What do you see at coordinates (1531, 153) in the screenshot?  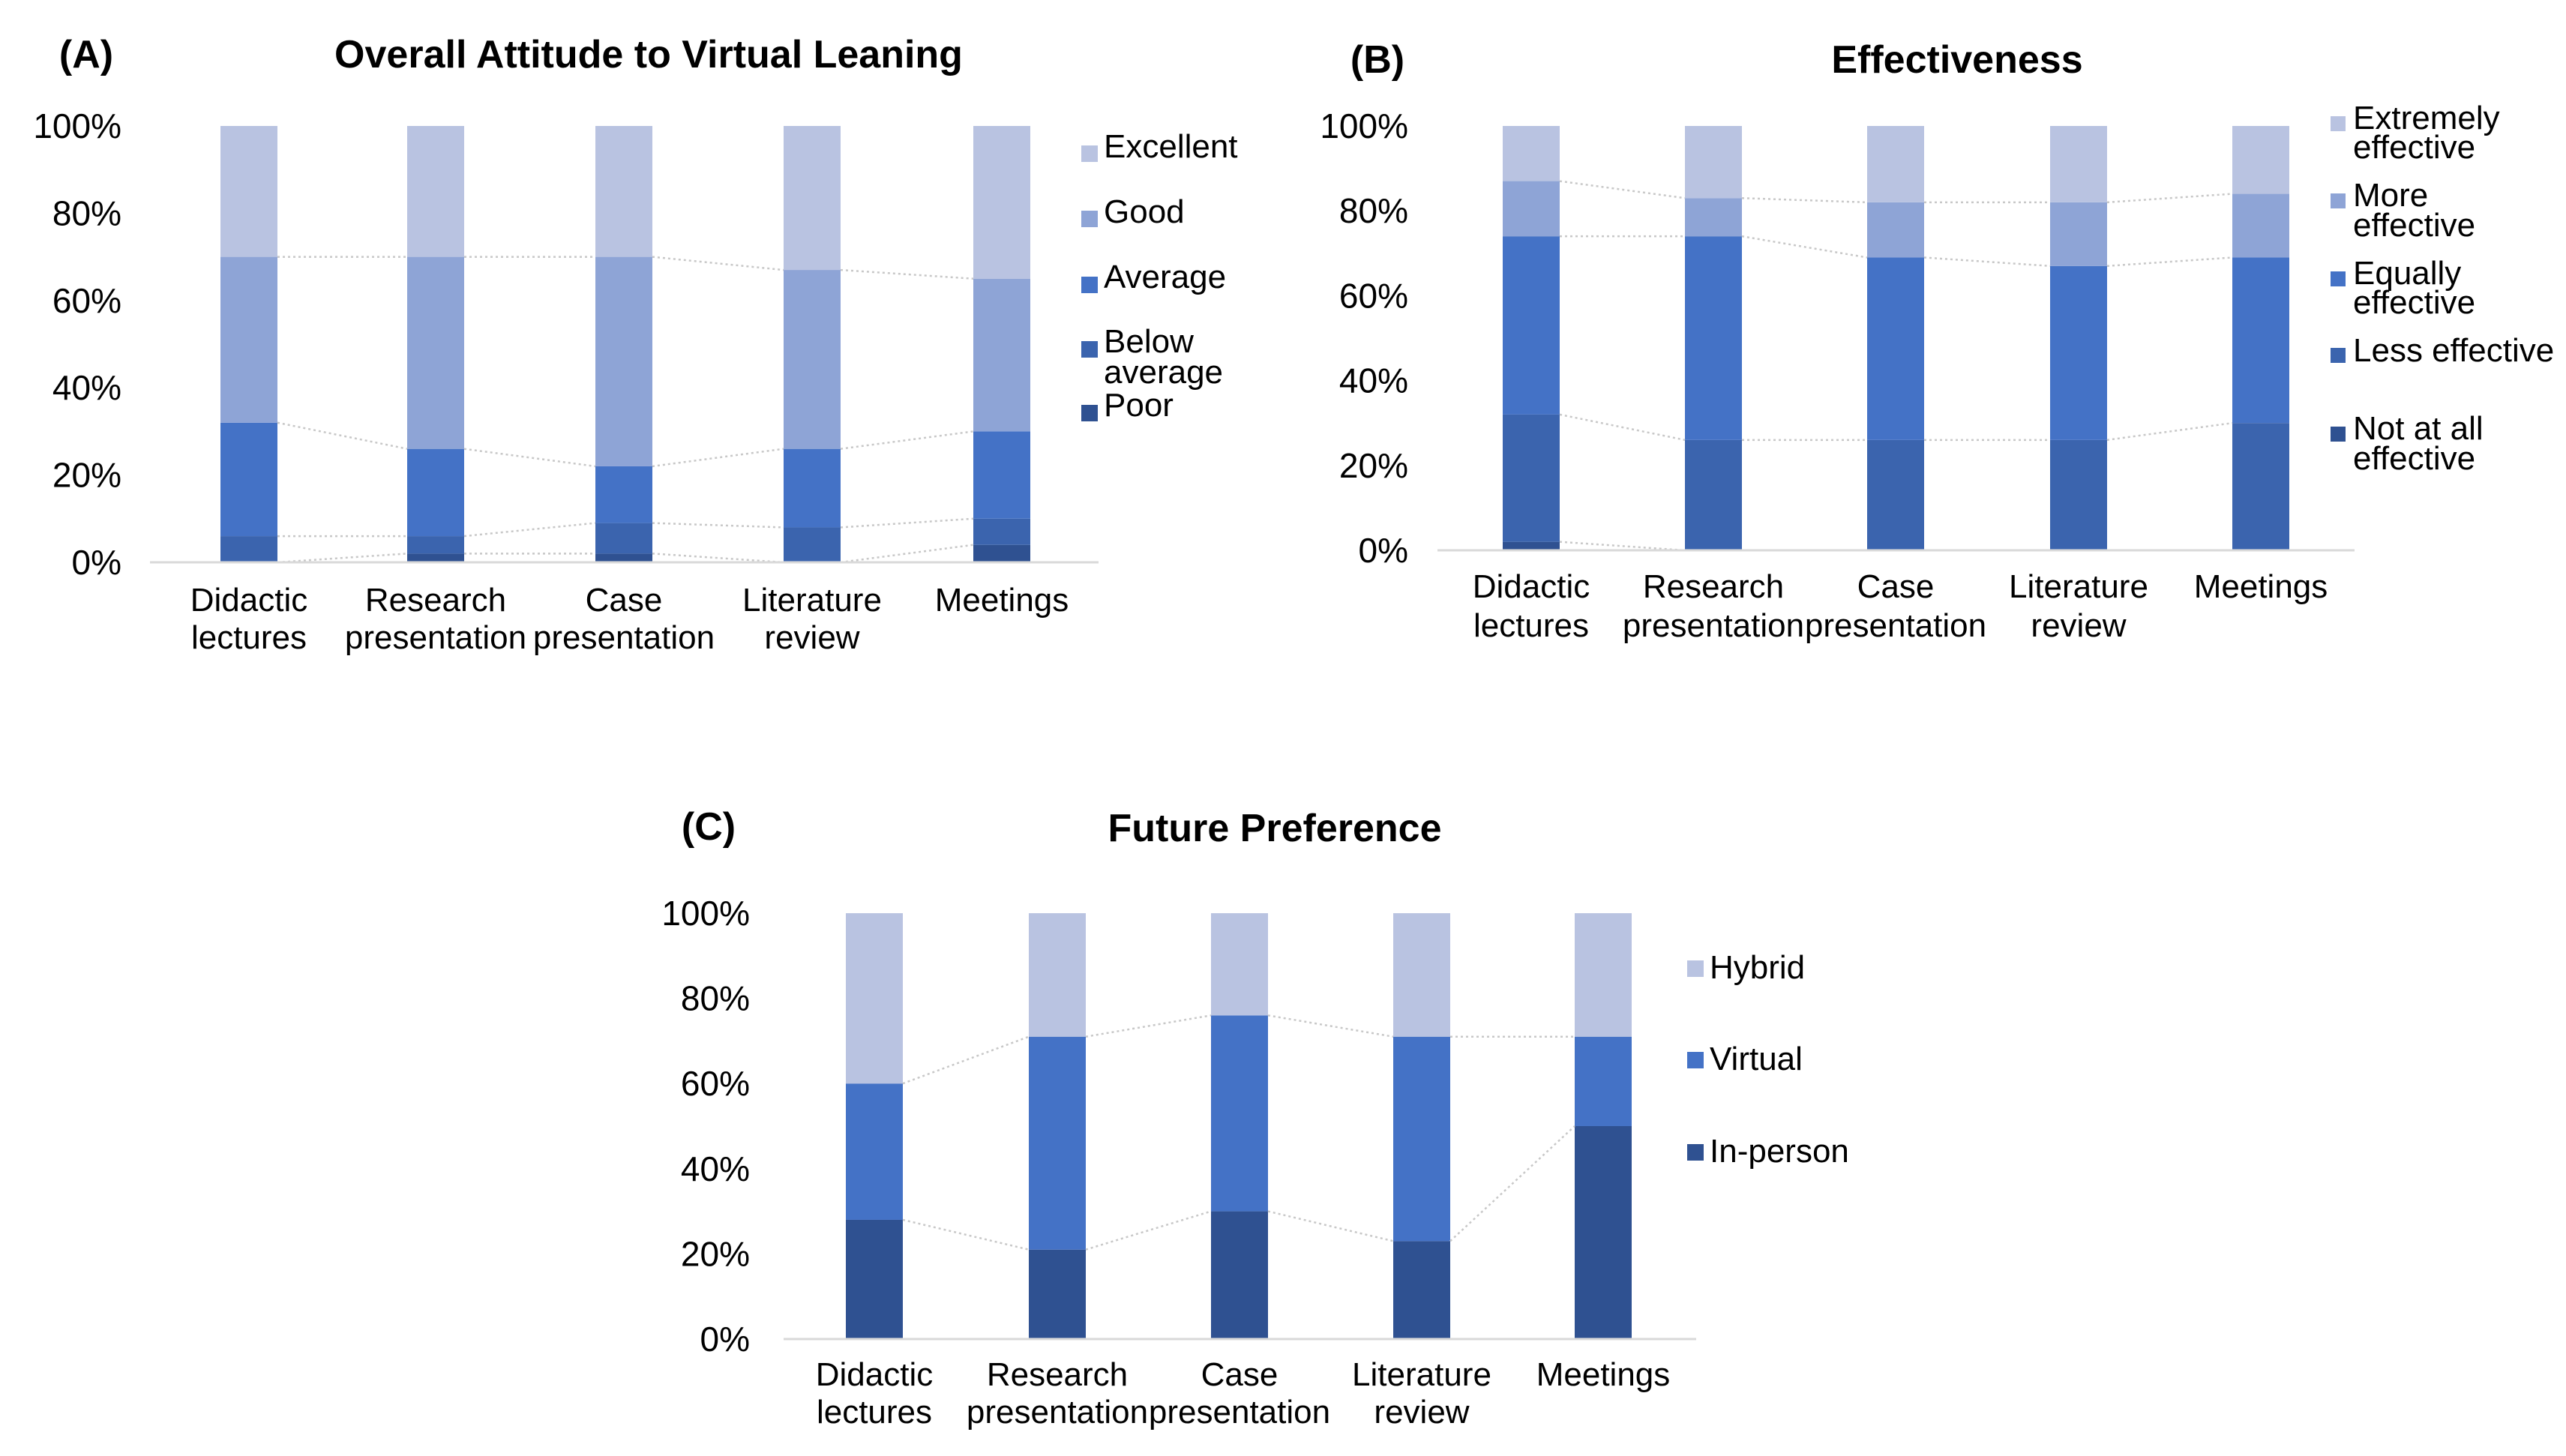 I see `bar-extremely-effective-didactic-lectures` at bounding box center [1531, 153].